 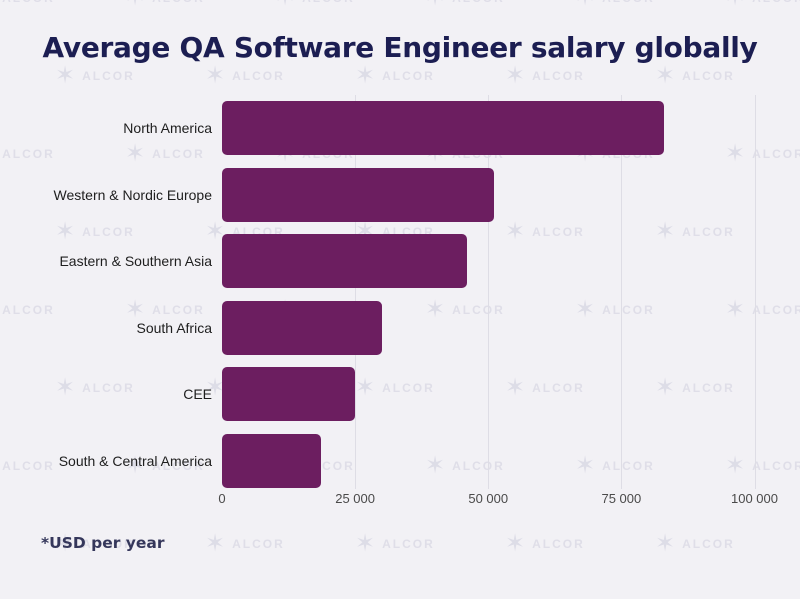 What do you see at coordinates (132, 194) in the screenshot?
I see `category-label: Western & Nordic Europe` at bounding box center [132, 194].